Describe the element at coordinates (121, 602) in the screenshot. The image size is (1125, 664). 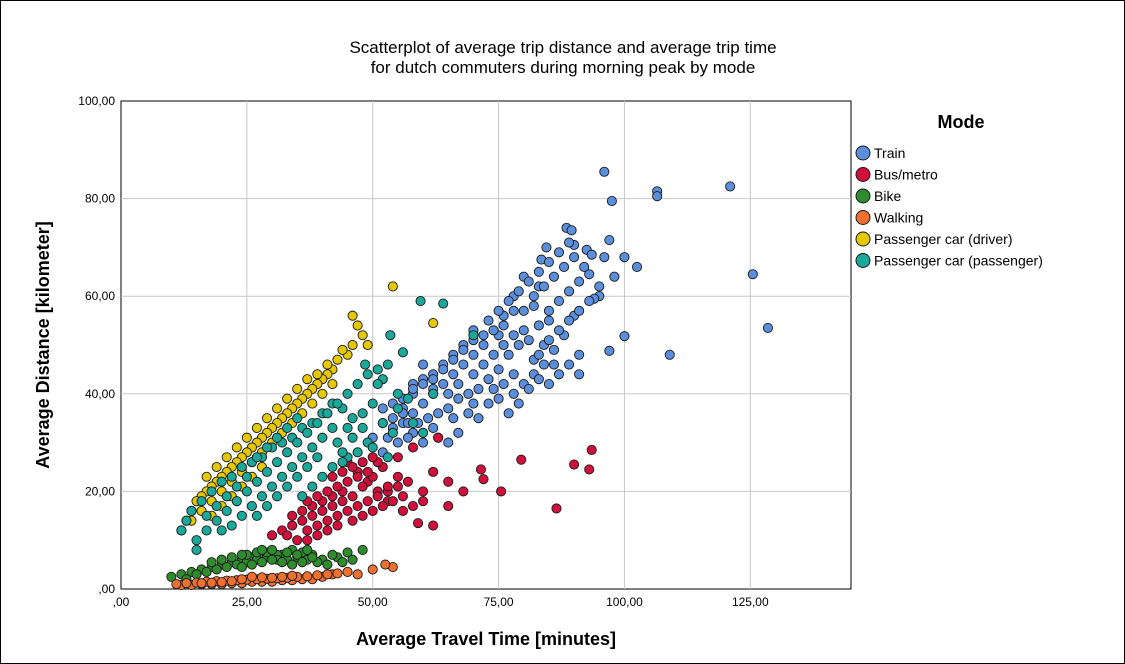
I see `x-tick-label: ,00` at that location.